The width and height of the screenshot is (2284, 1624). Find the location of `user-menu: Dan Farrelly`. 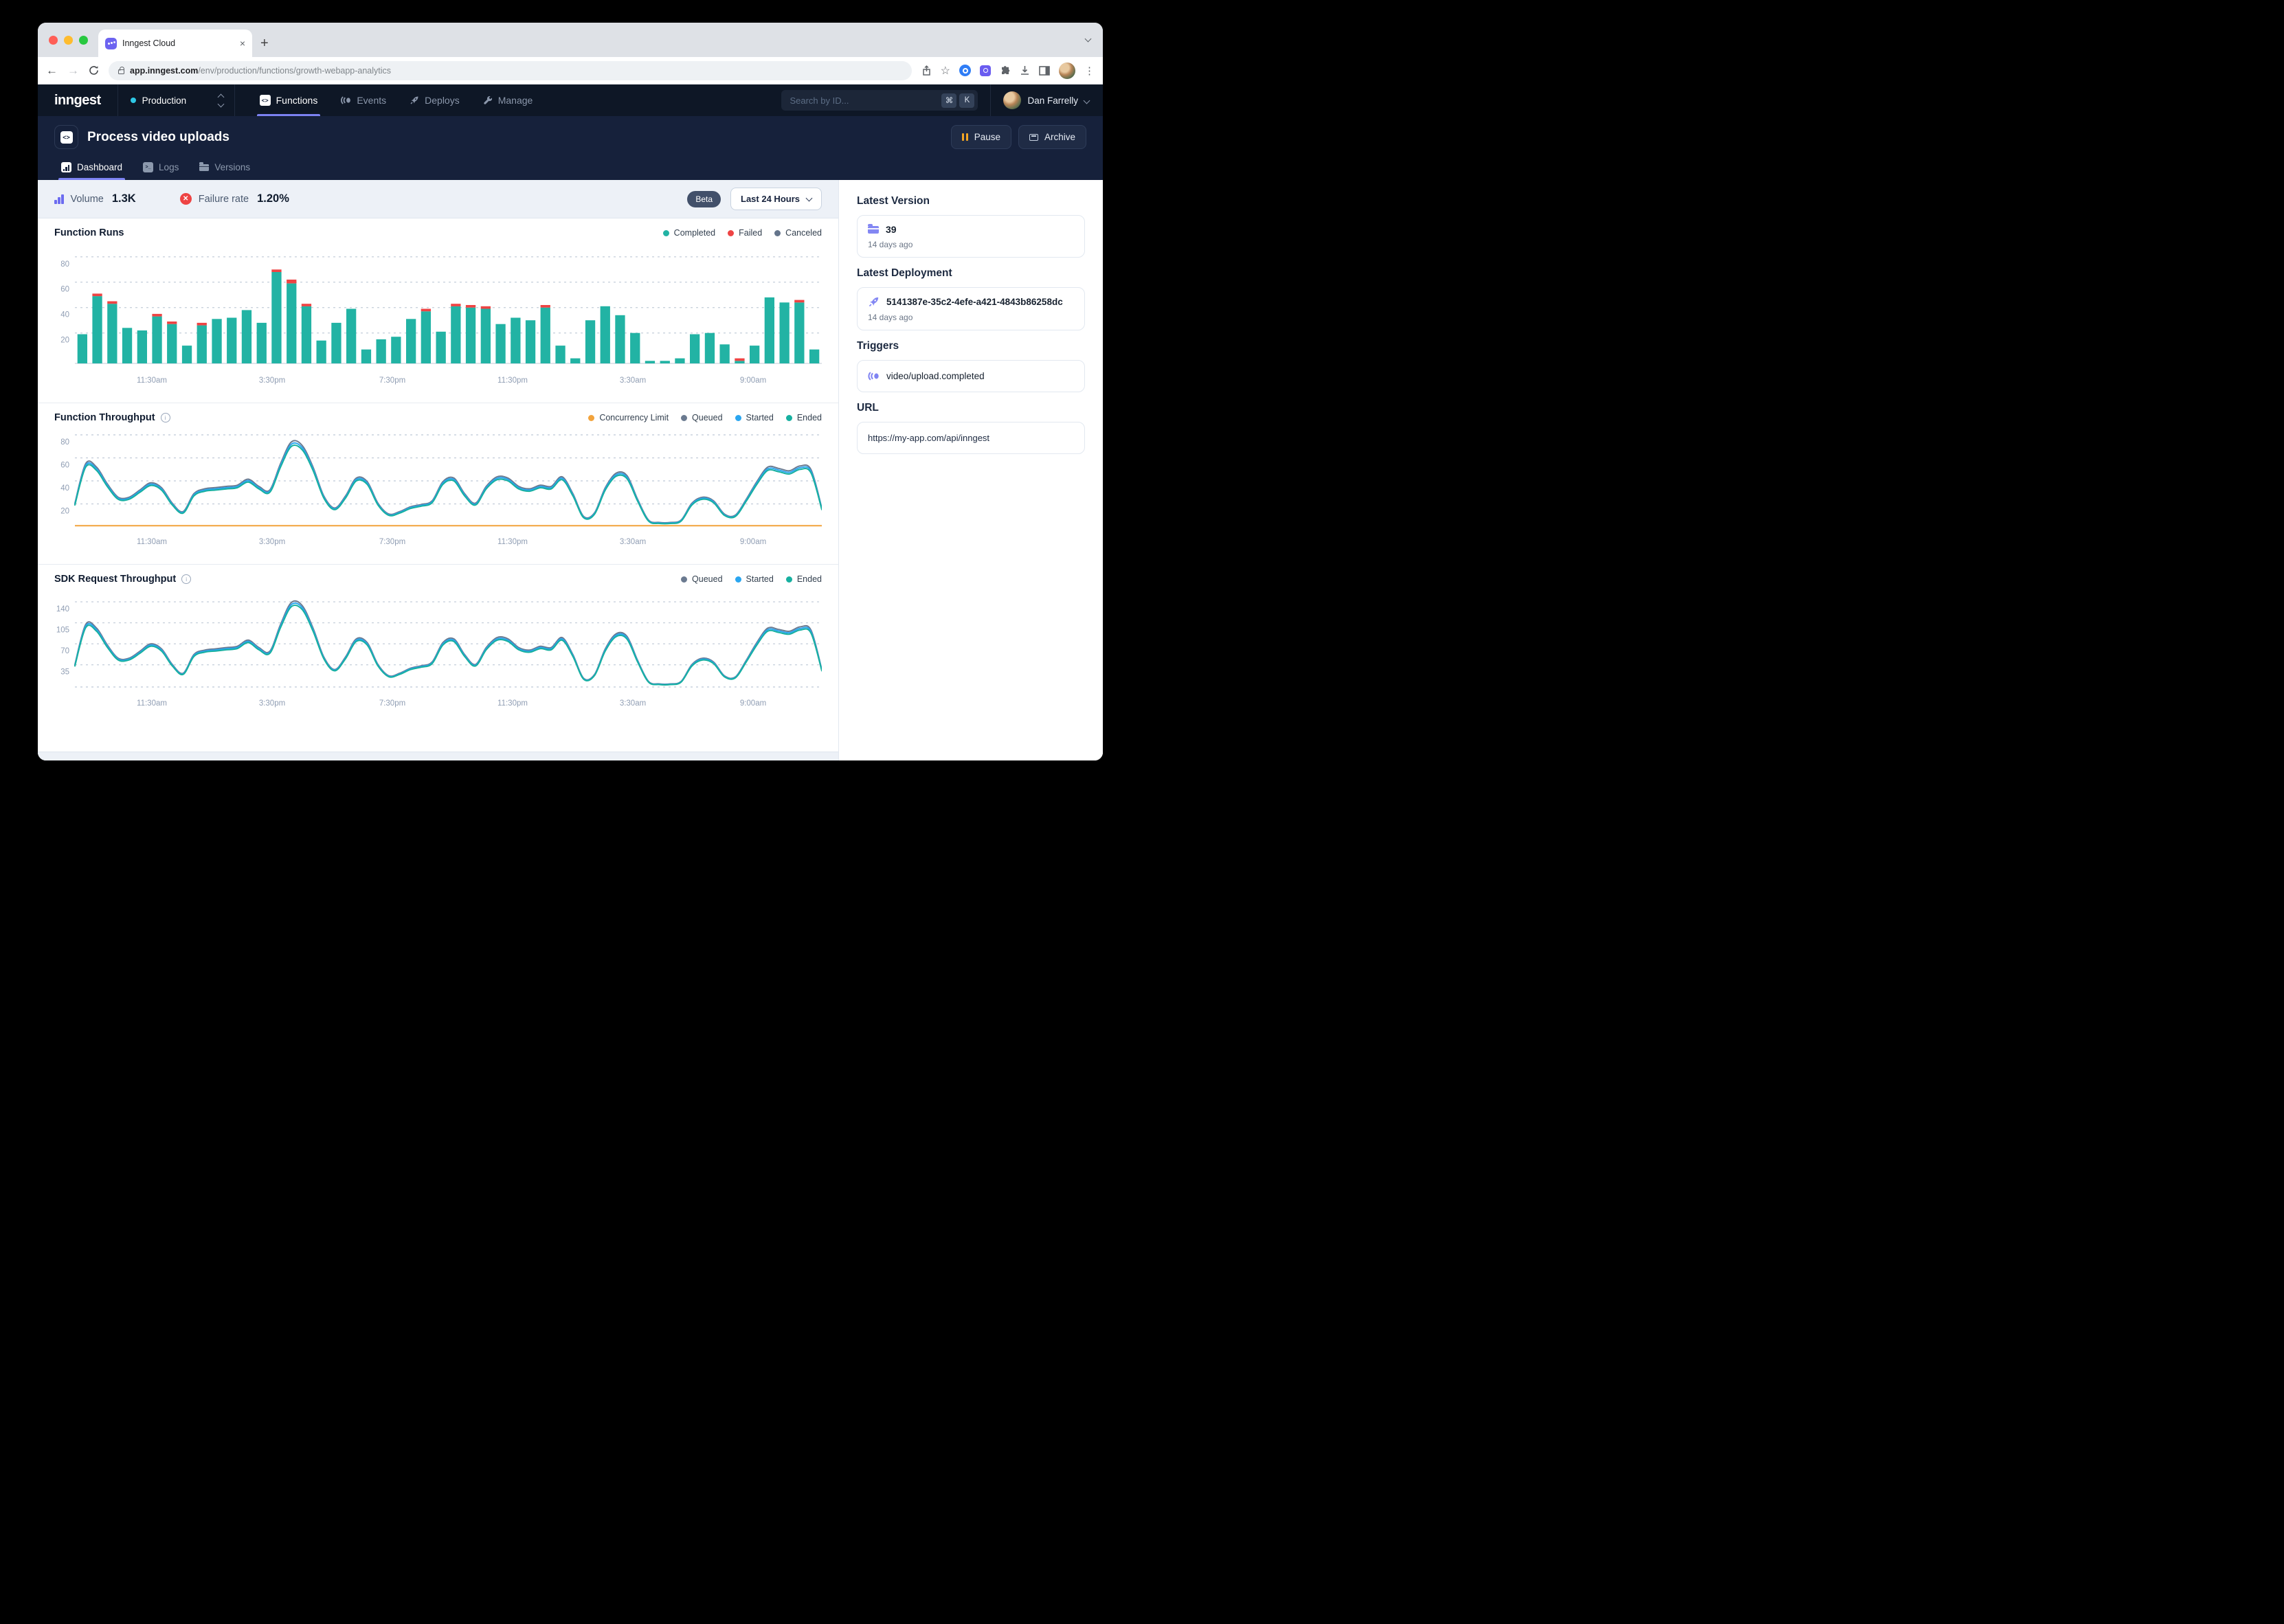

user-menu: Dan Farrelly is located at coordinates (1040, 100).